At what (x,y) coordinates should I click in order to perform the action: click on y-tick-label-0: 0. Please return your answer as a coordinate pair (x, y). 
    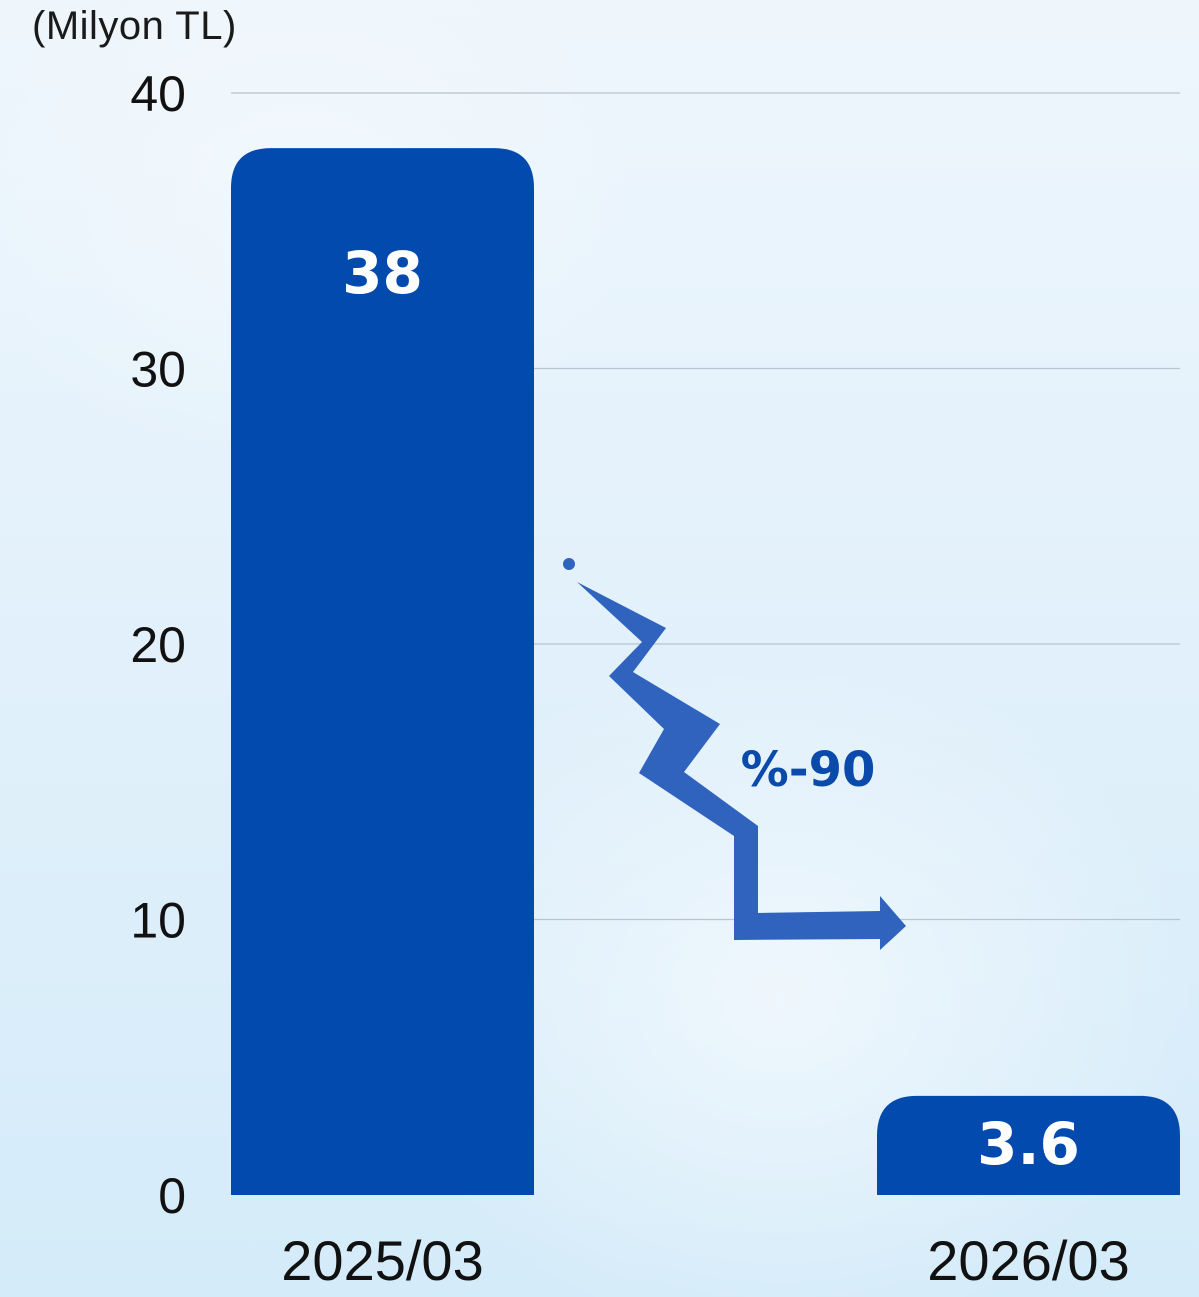
    Looking at the image, I should click on (172, 1196).